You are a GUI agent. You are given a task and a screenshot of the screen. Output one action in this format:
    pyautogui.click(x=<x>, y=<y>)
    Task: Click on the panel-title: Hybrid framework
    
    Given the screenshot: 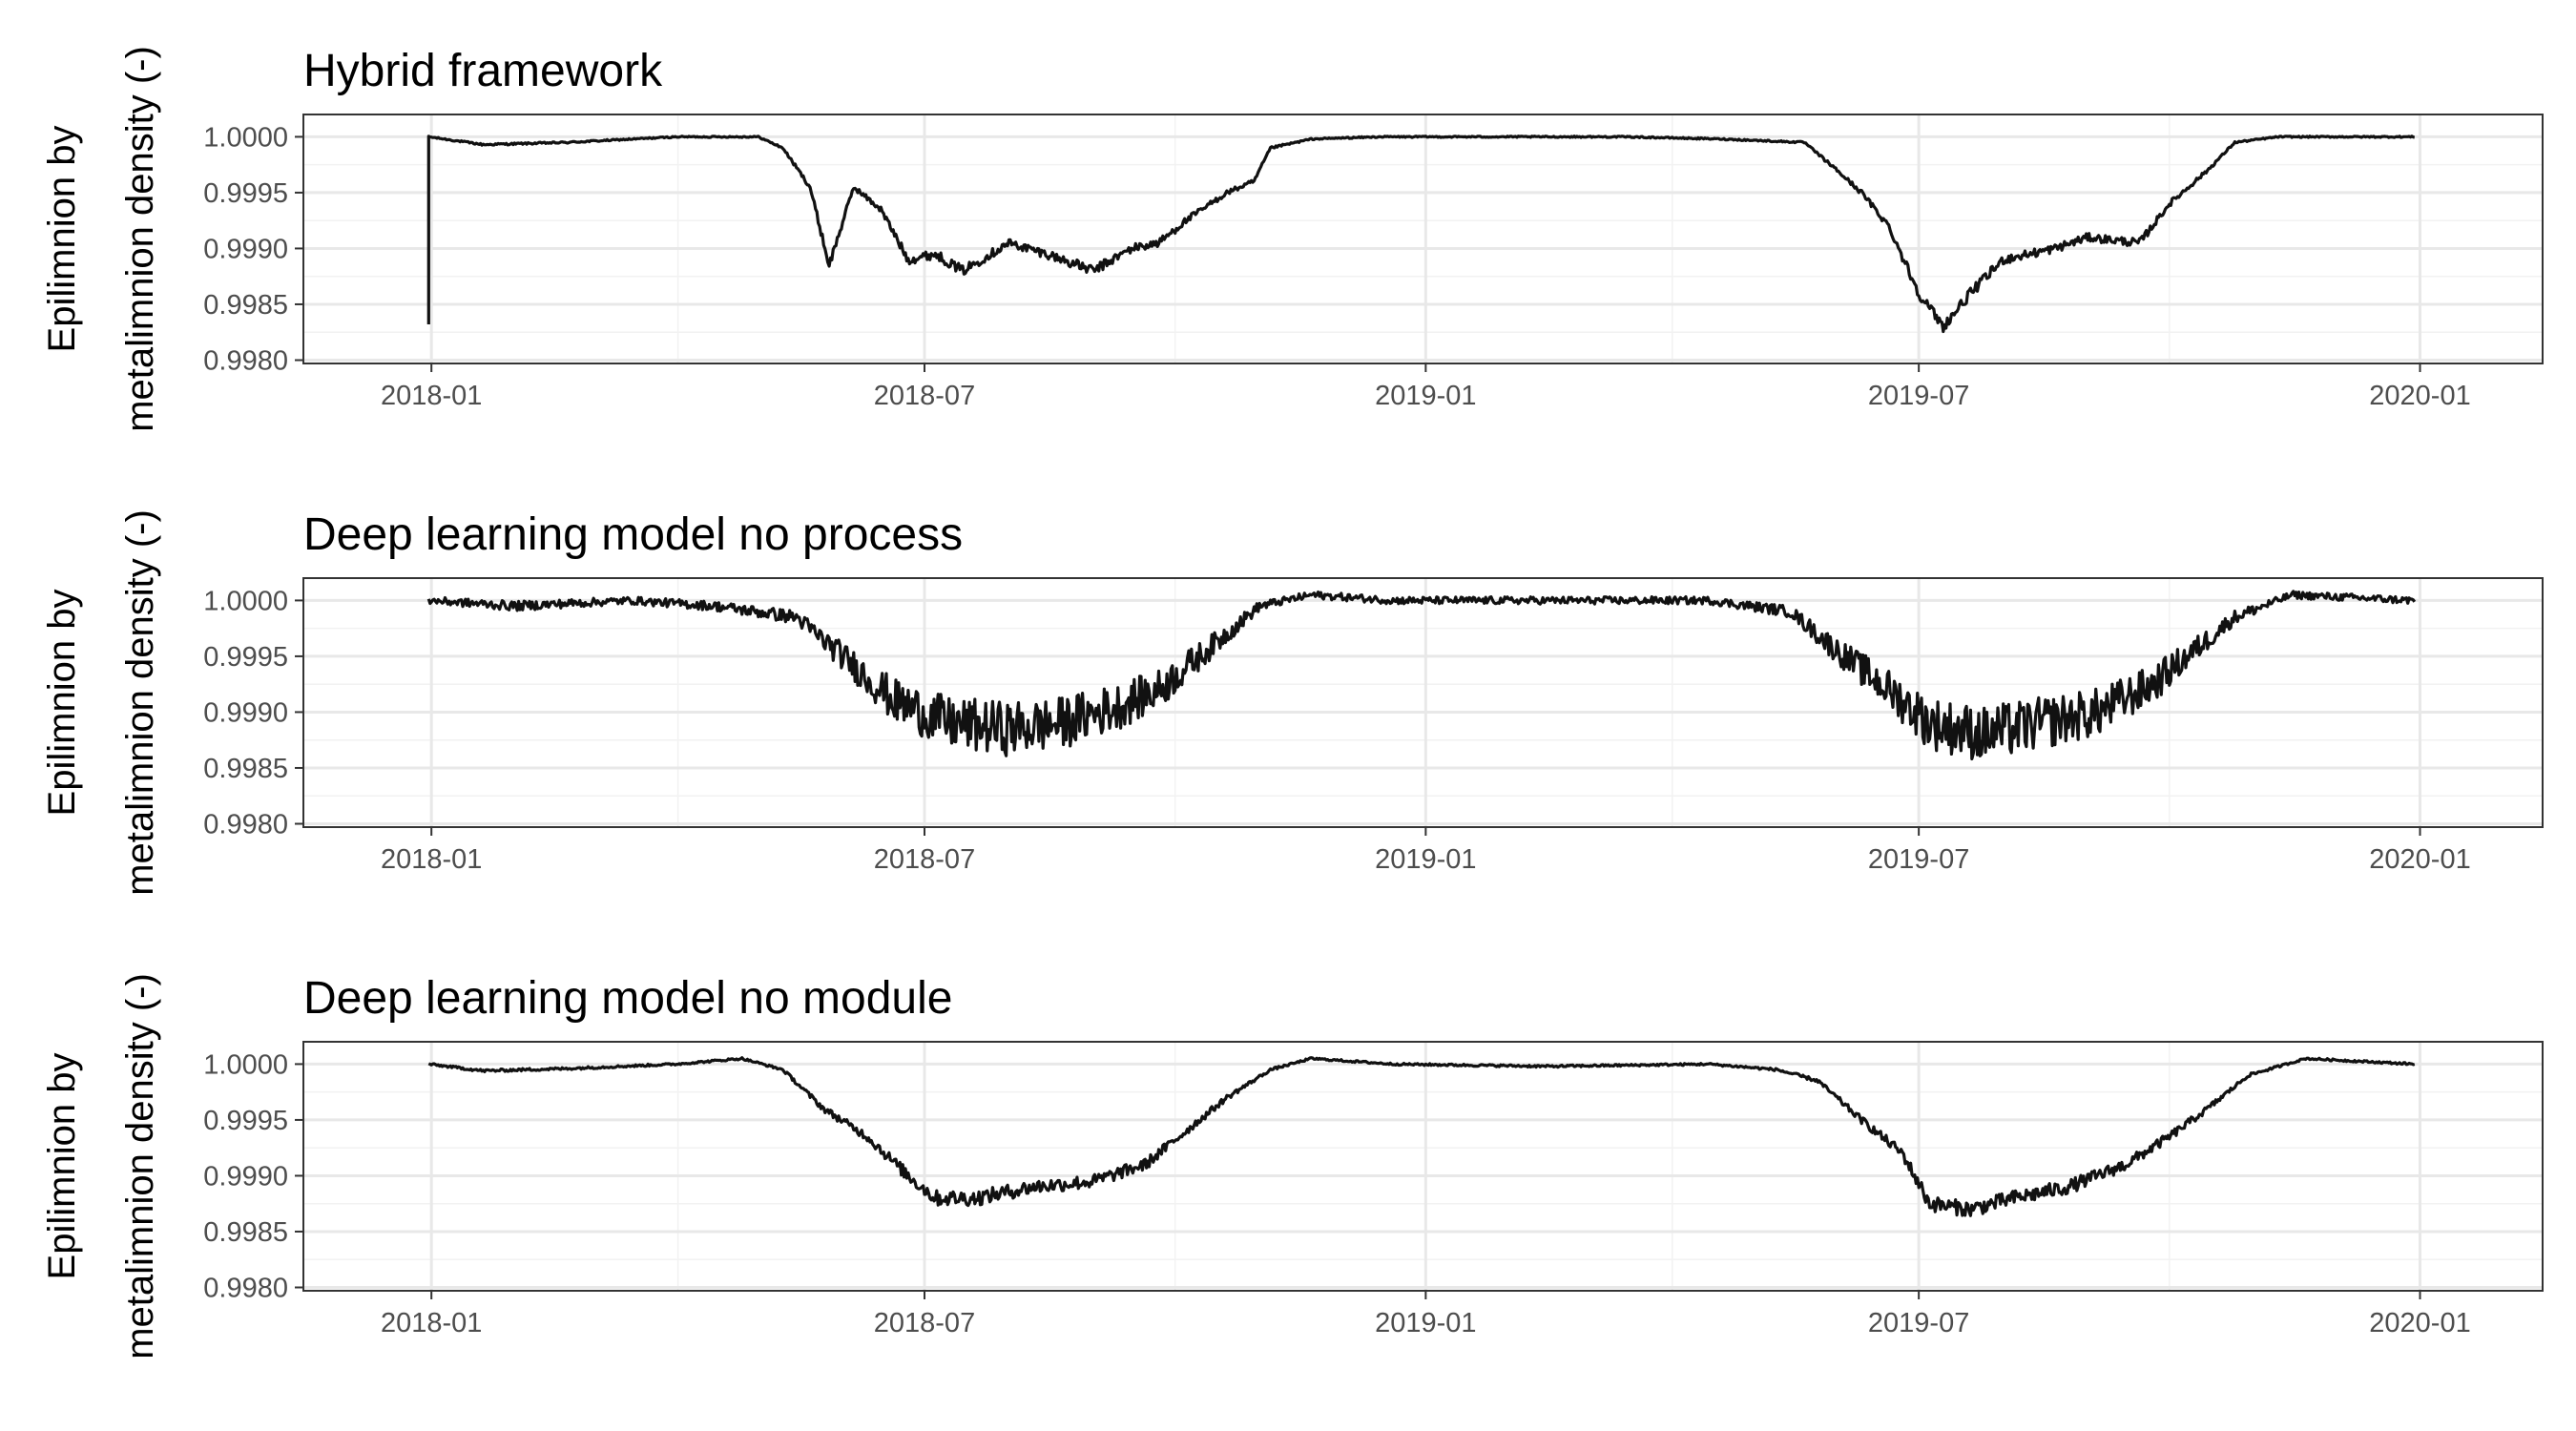 What is the action you would take?
    pyautogui.click(x=483, y=71)
    